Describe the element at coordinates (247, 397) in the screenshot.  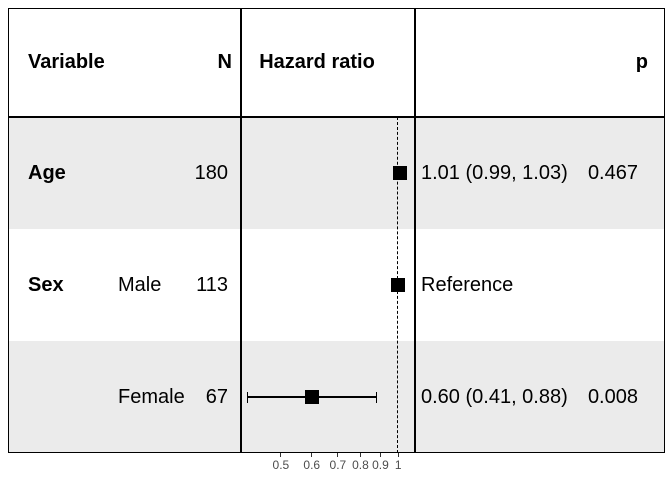
I see `ci-cap-left` at that location.